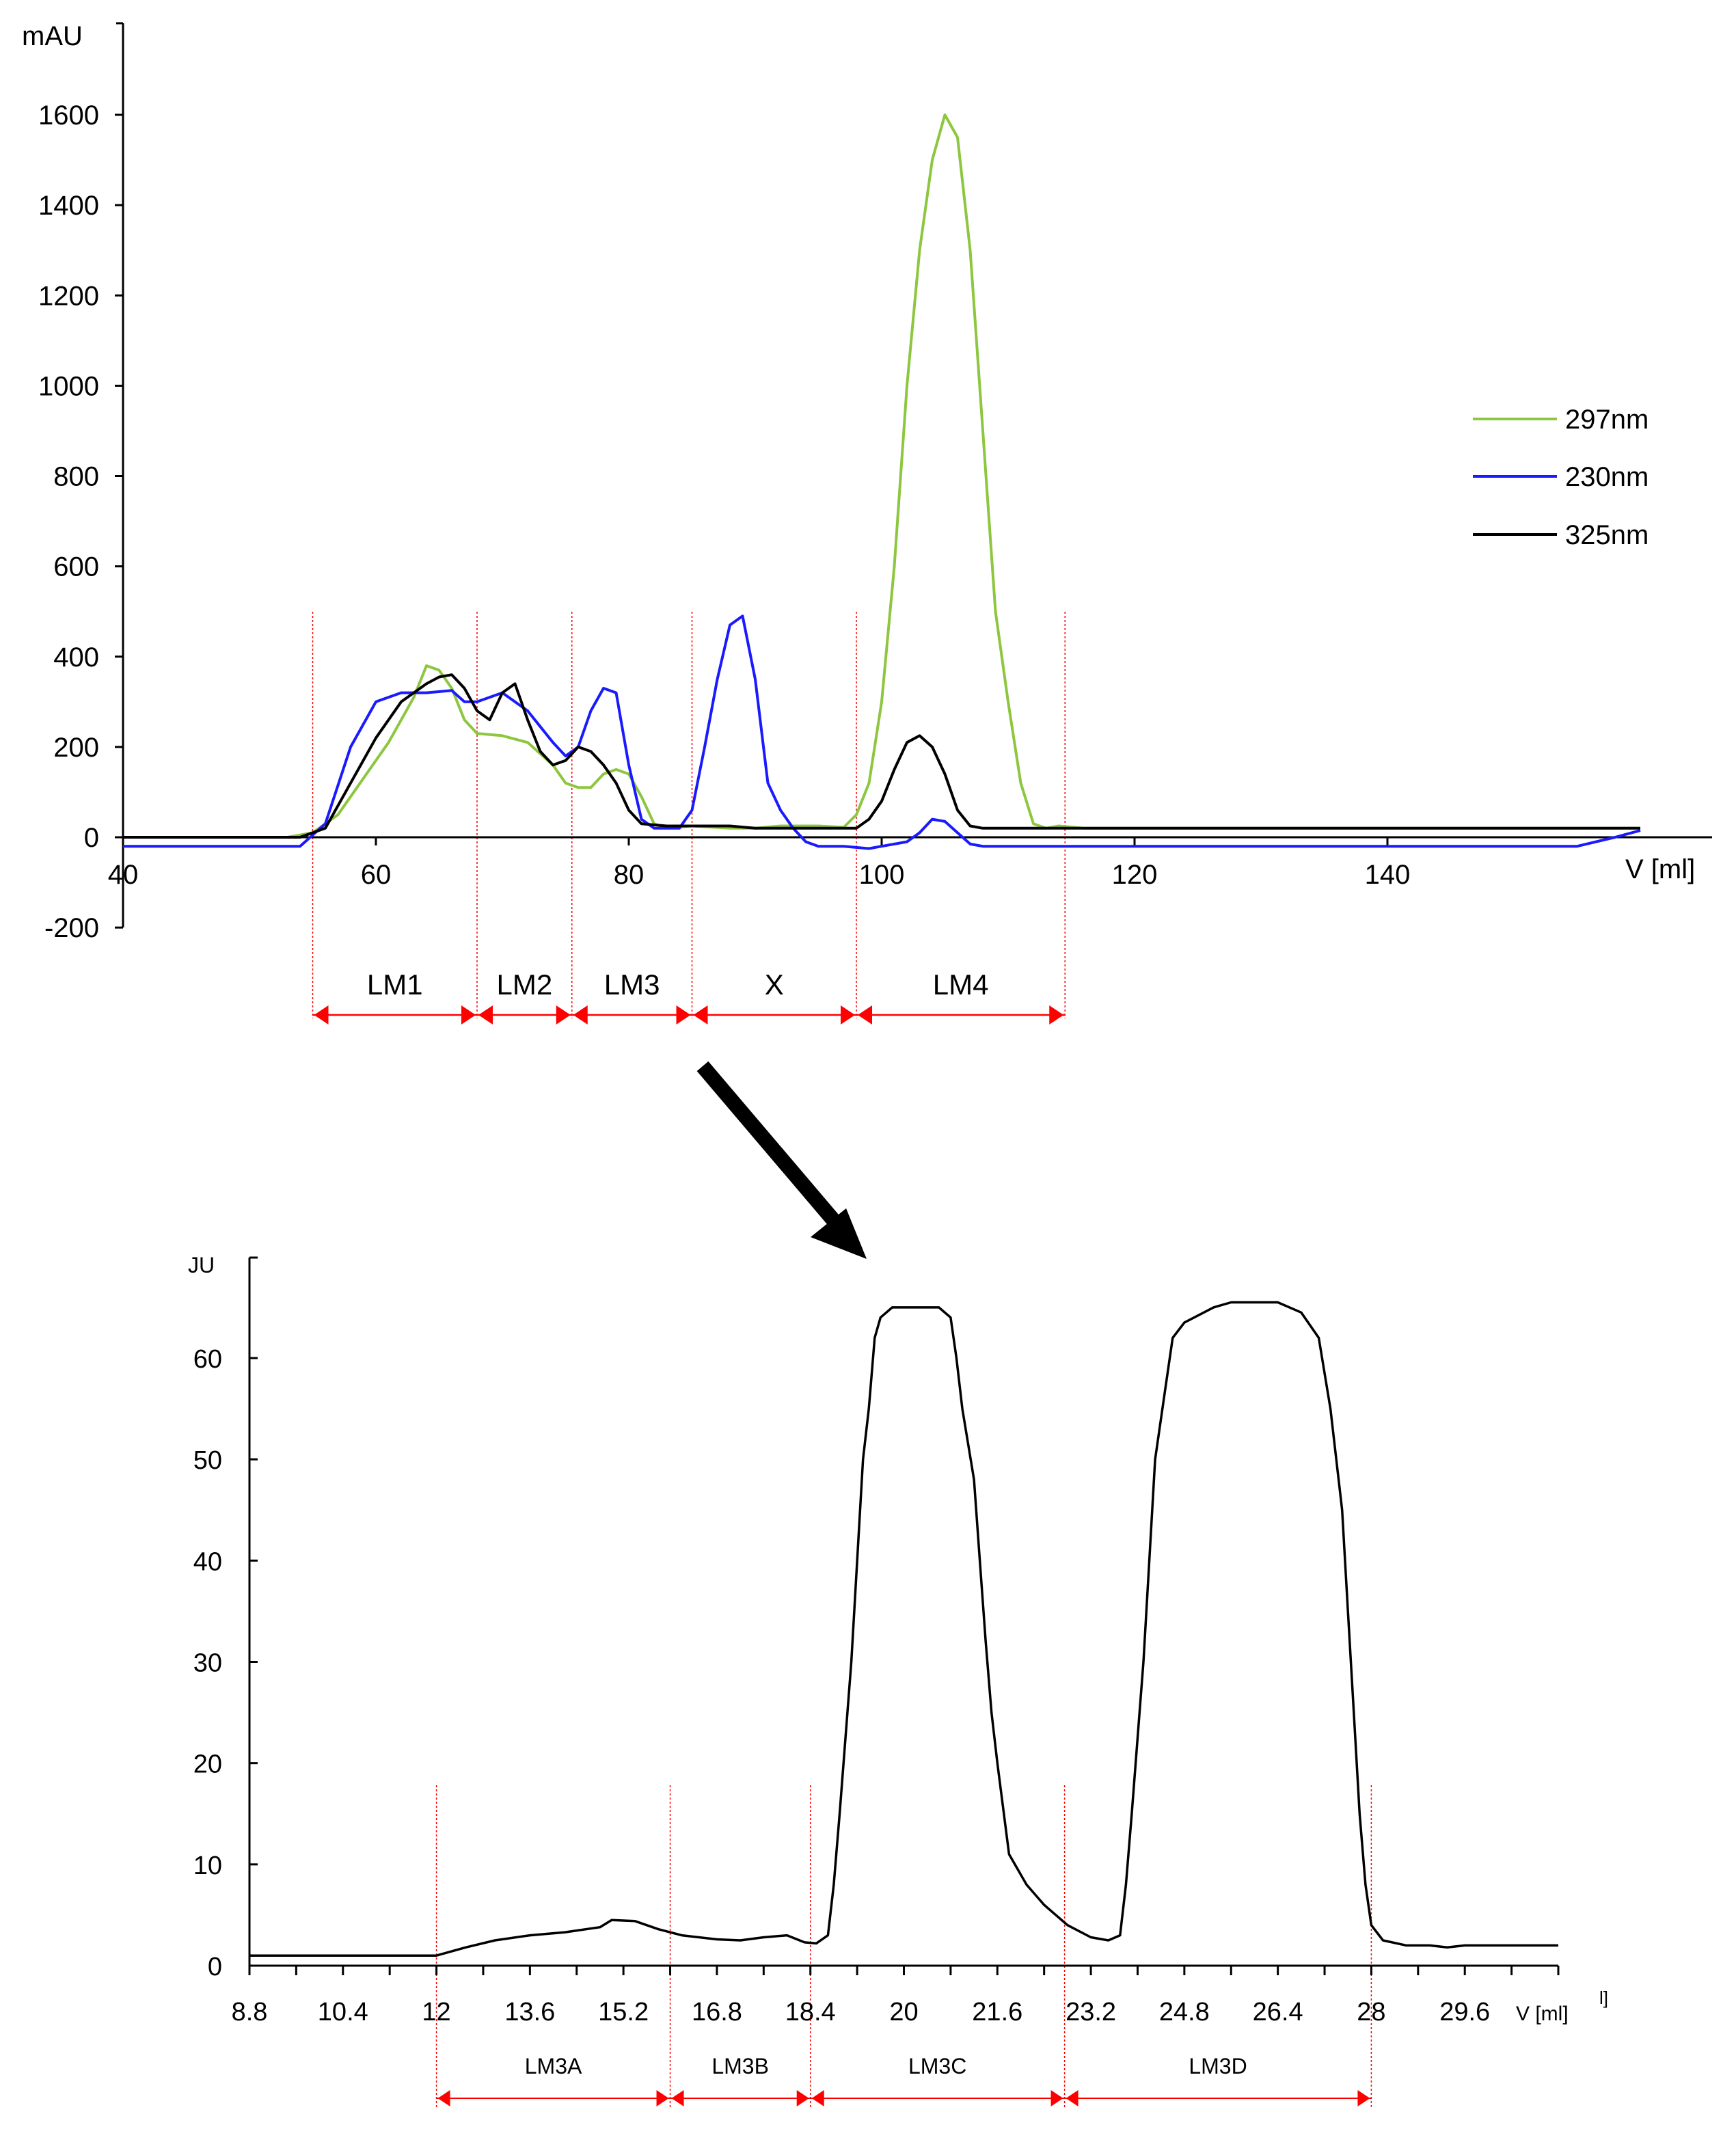  What do you see at coordinates (700, 1015) in the screenshot?
I see `fraction-arrow-left-X` at bounding box center [700, 1015].